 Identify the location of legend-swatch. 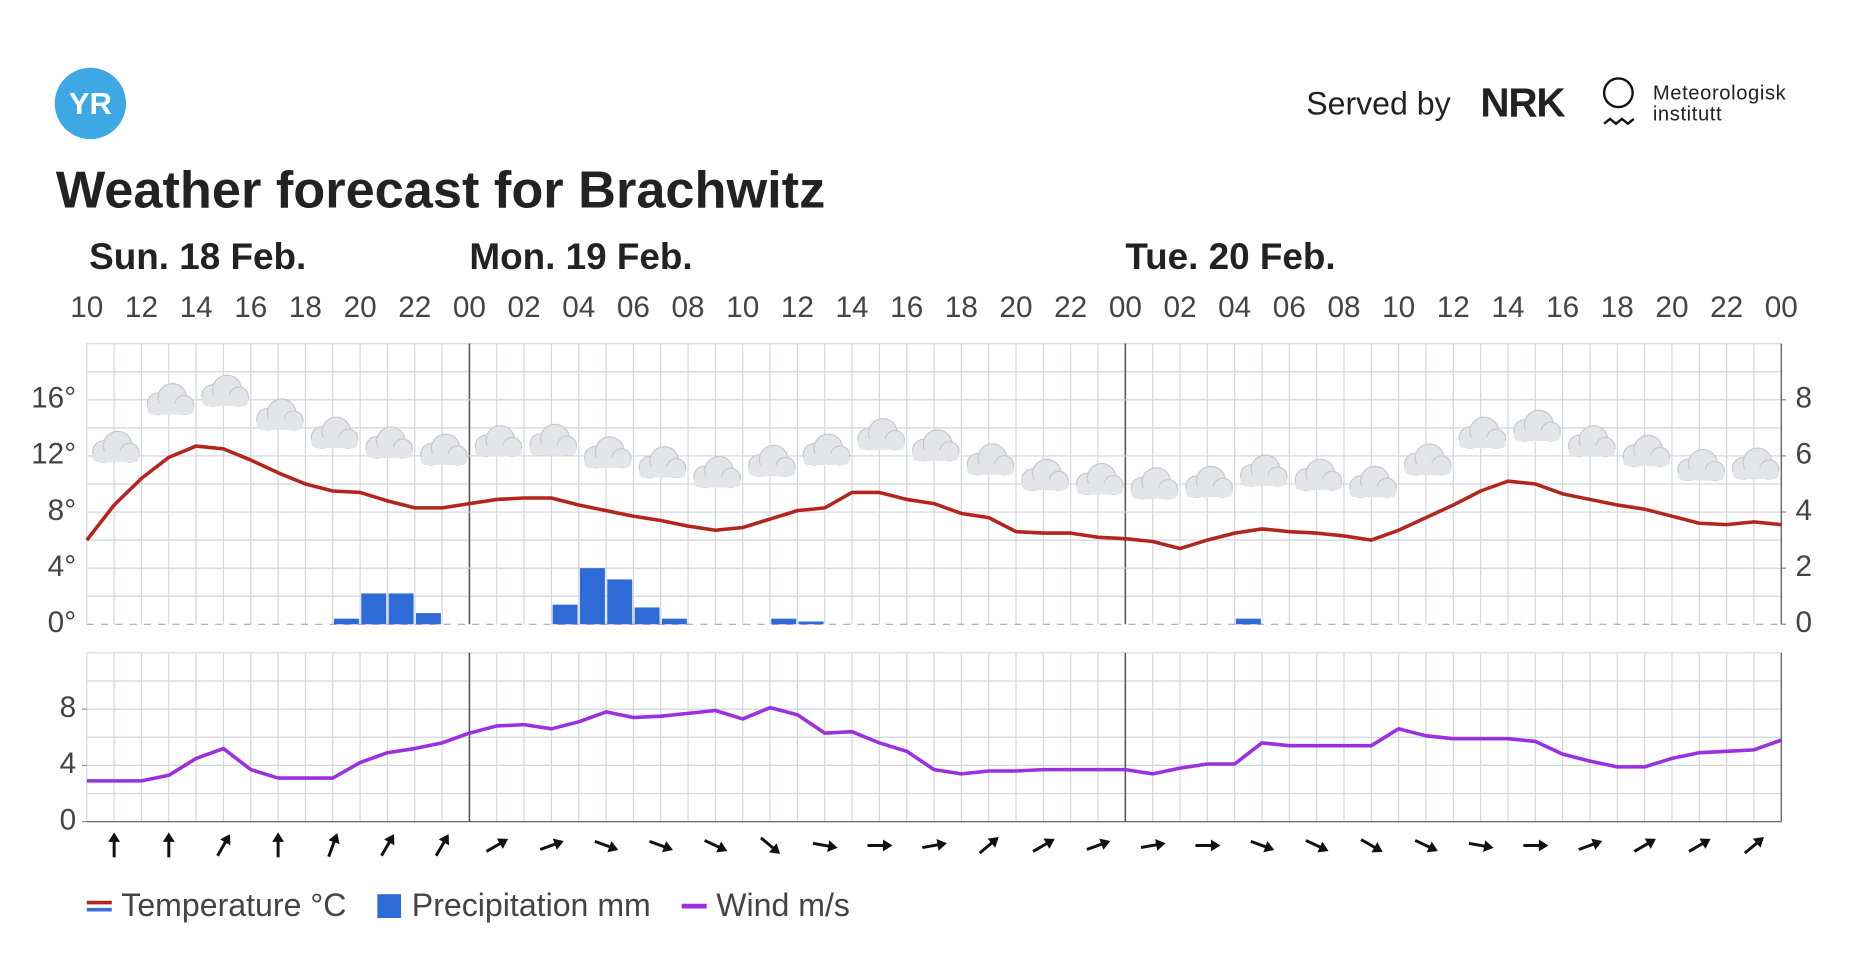
(389, 906).